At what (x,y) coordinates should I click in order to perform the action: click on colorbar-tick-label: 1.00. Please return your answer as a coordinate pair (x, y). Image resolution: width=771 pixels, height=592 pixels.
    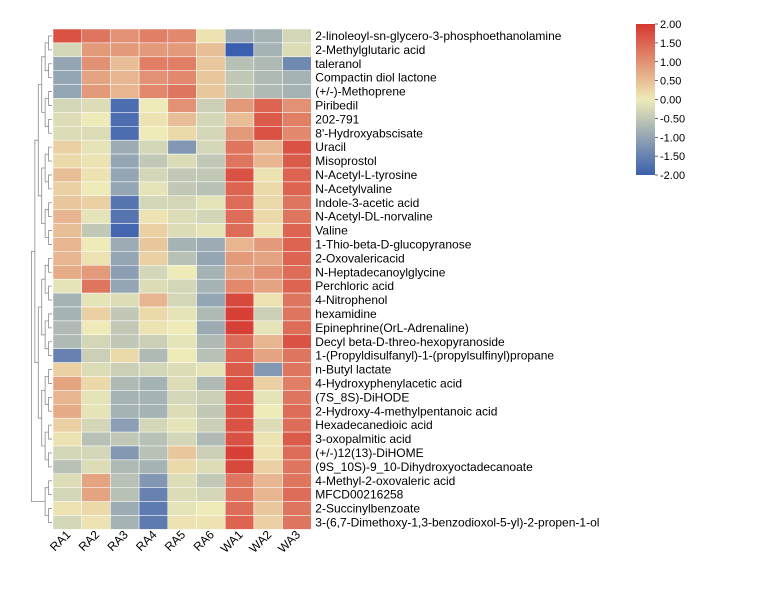
    Looking at the image, I should click on (670, 63).